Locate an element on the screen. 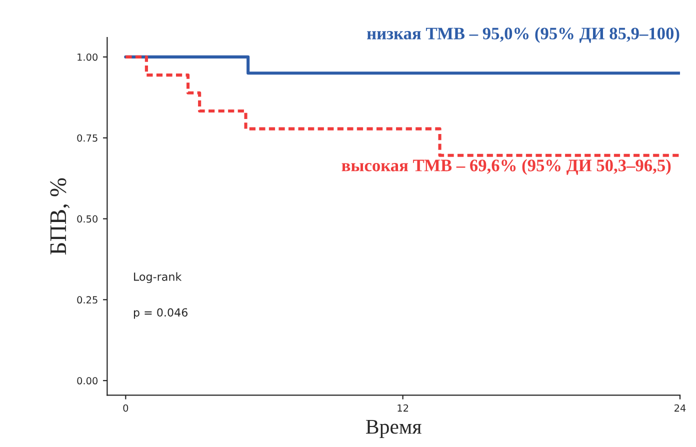 The height and width of the screenshot is (447, 696). y-tick-label: 0.00 is located at coordinates (87, 380).